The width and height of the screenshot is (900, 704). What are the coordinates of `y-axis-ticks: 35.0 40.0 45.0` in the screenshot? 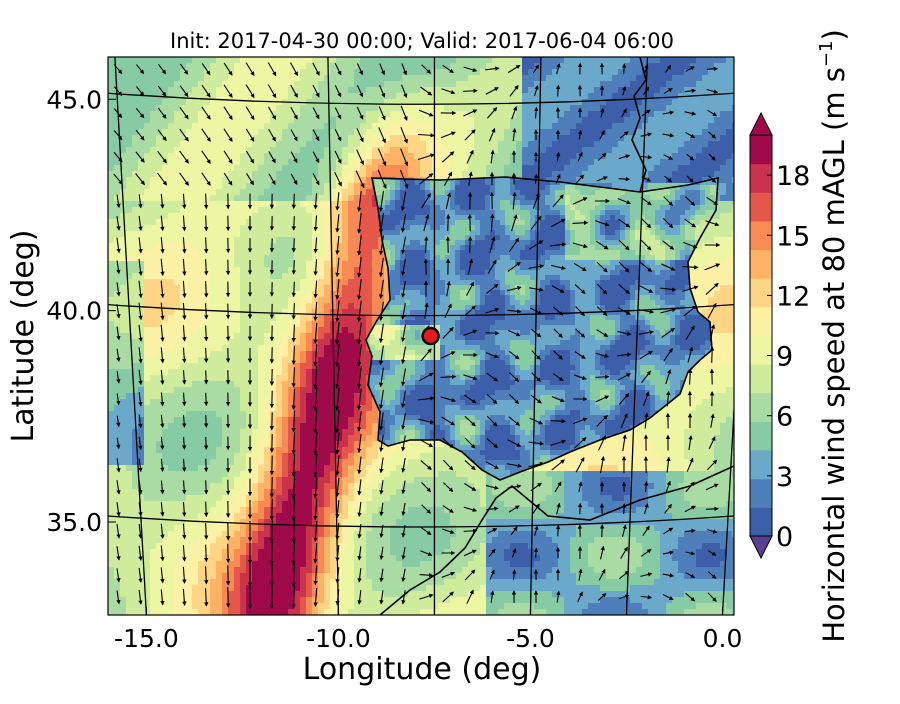 It's located at (81, 311).